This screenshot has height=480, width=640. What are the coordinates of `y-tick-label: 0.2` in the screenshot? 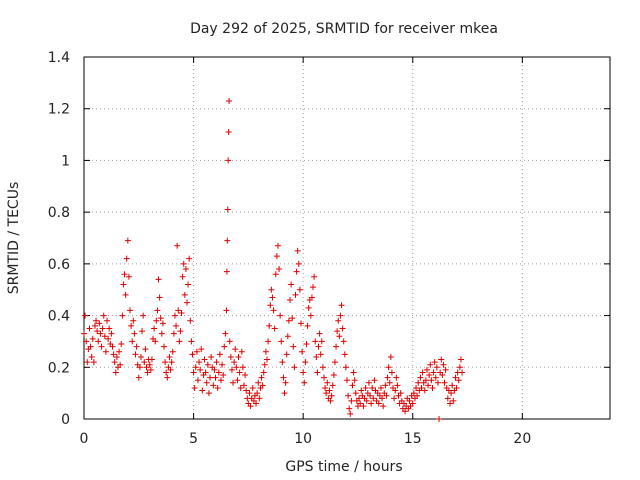 It's located at (59, 368).